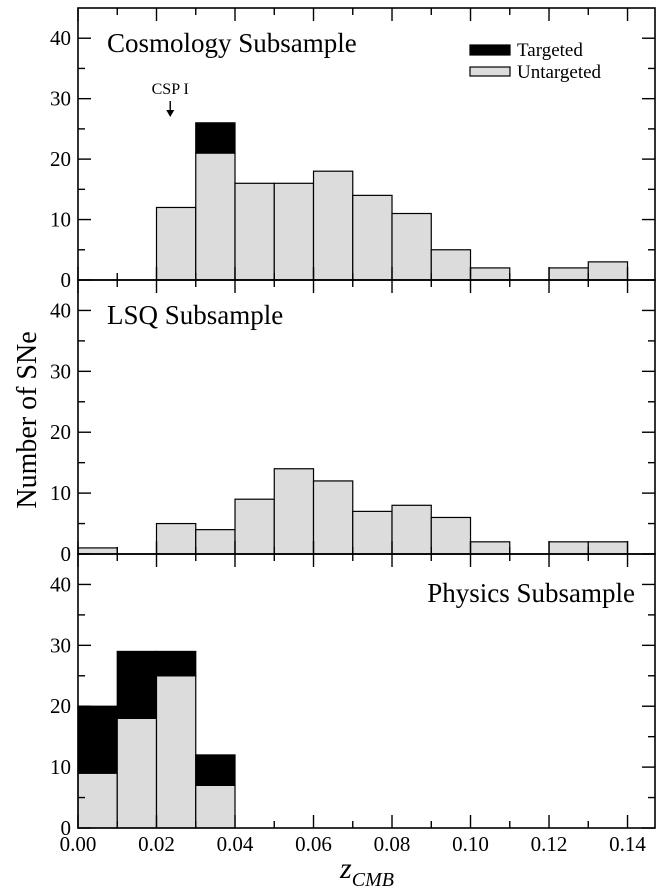 The image size is (658, 895). I want to click on y-axis-label: Number of SNe, so click(27, 419).